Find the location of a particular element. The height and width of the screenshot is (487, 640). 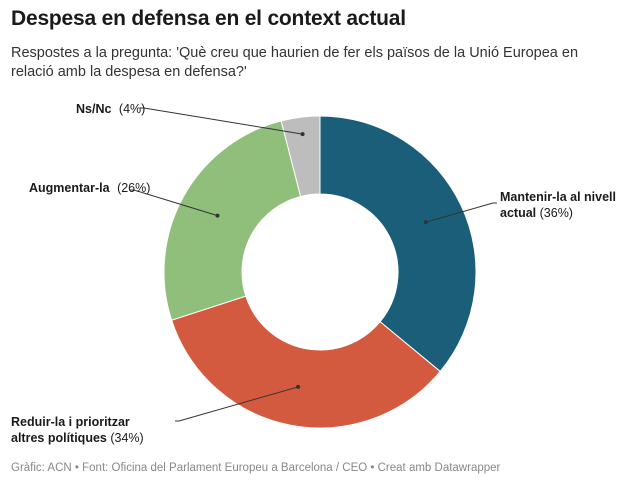

leader-dot-reduir is located at coordinates (298, 386).